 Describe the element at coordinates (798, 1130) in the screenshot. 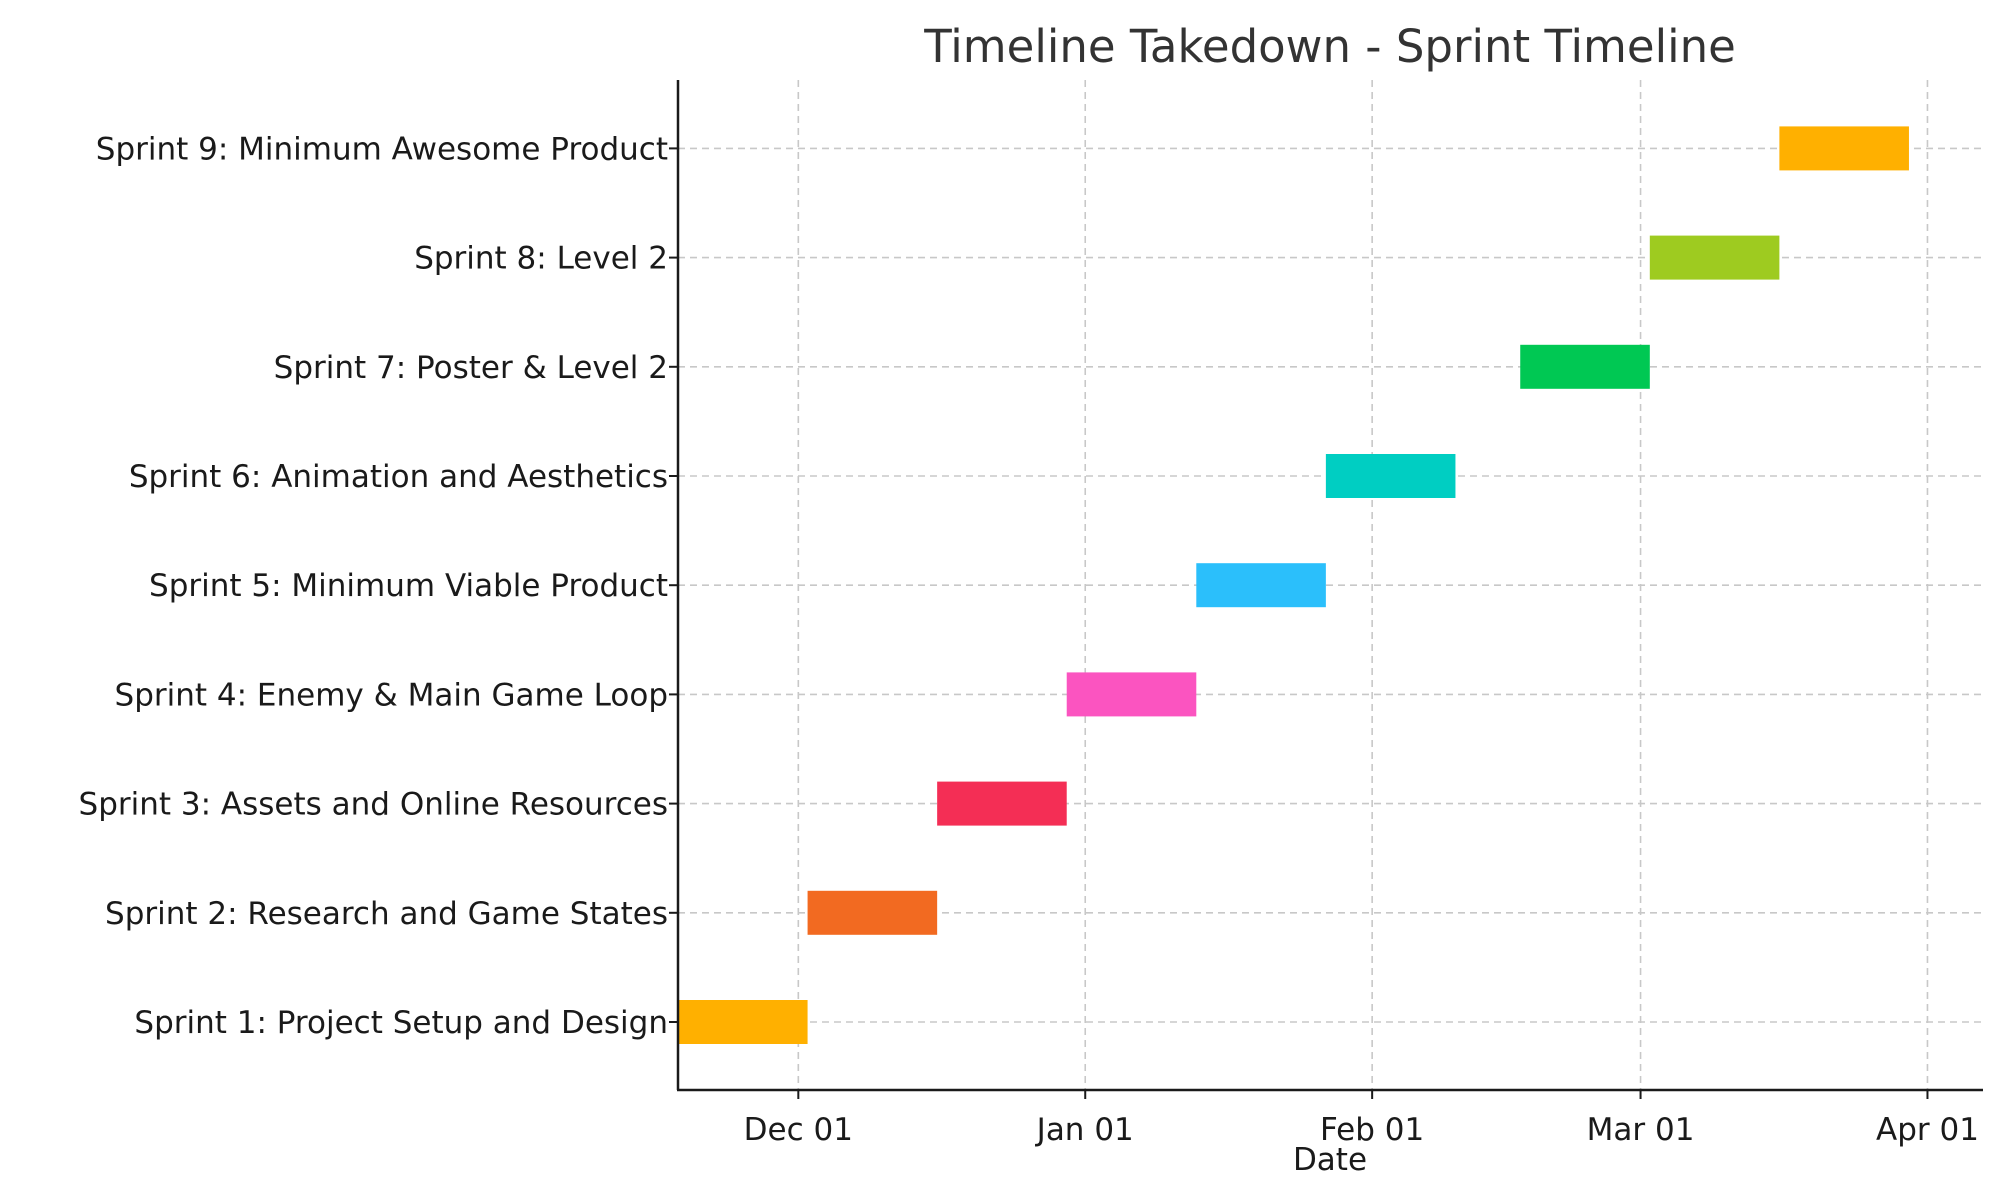

I see `x-tick-label: Dec 01` at that location.